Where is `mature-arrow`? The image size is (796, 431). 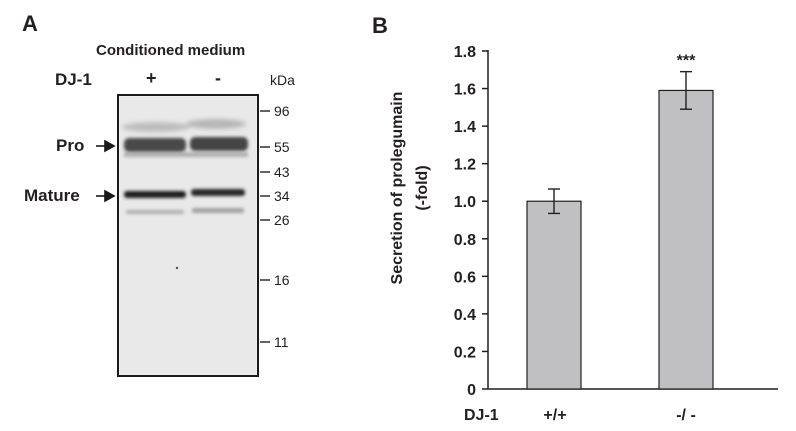
mature-arrow is located at coordinates (106, 196).